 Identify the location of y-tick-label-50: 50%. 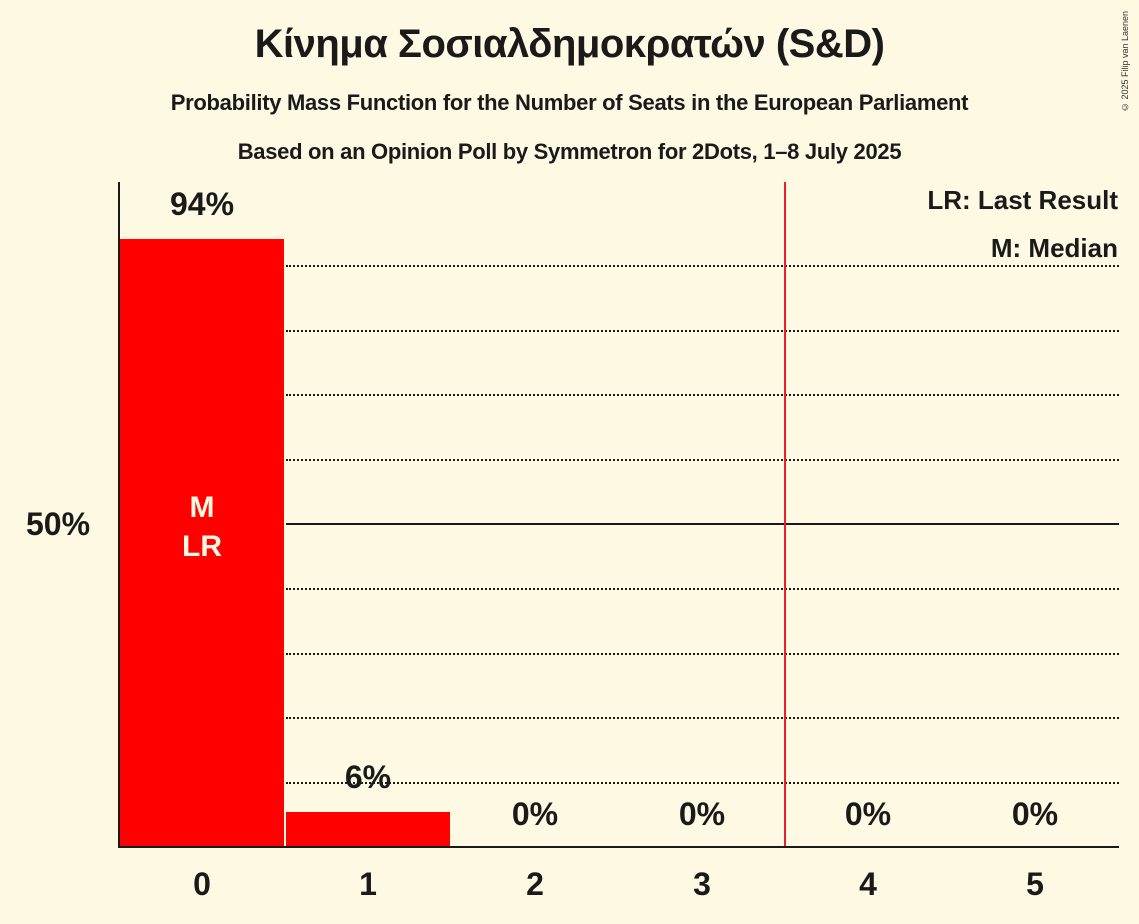
(58, 524).